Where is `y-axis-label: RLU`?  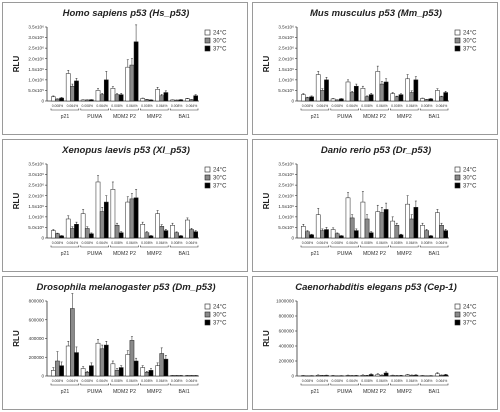
y-axis-label: RLU is located at coordinates (266, 64).